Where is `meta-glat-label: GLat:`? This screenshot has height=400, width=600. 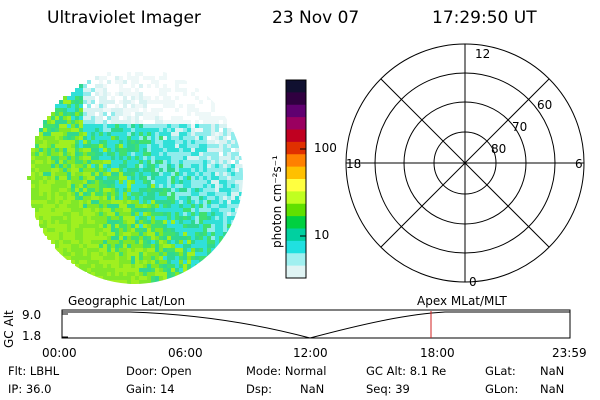 meta-glat-label: GLat: is located at coordinates (500, 371).